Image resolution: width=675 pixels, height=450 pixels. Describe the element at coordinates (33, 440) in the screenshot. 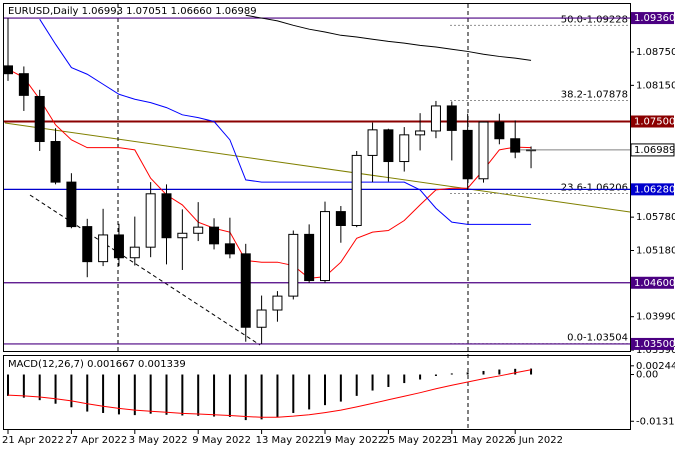

I see `x-tick-label: 21 Apr 2022` at that location.